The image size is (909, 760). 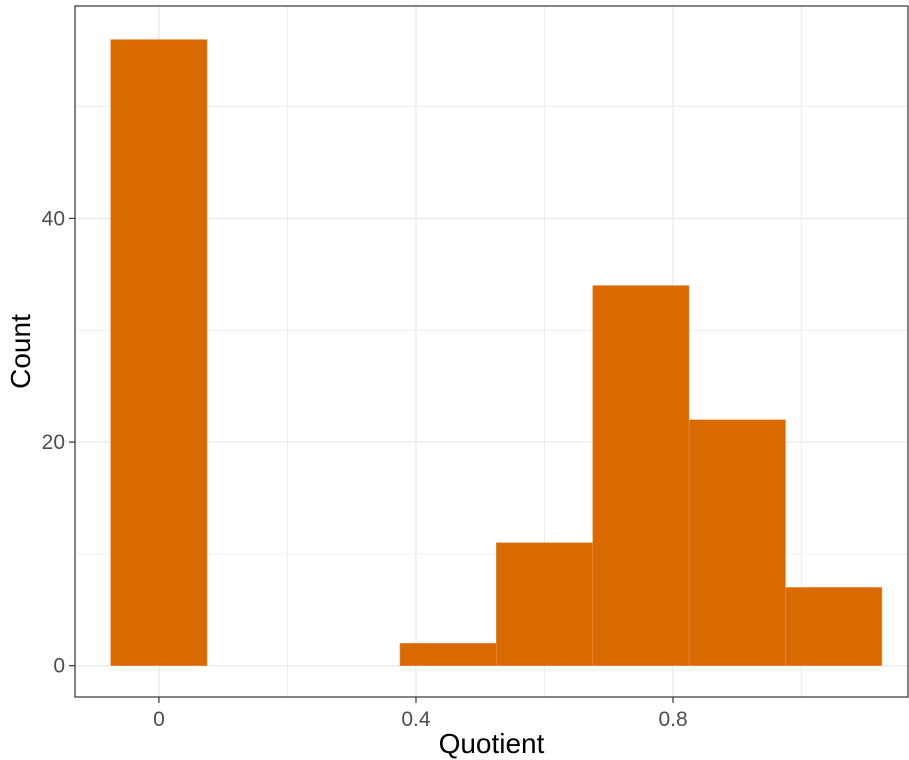 I want to click on y-tick-label: 20, so click(x=53, y=442).